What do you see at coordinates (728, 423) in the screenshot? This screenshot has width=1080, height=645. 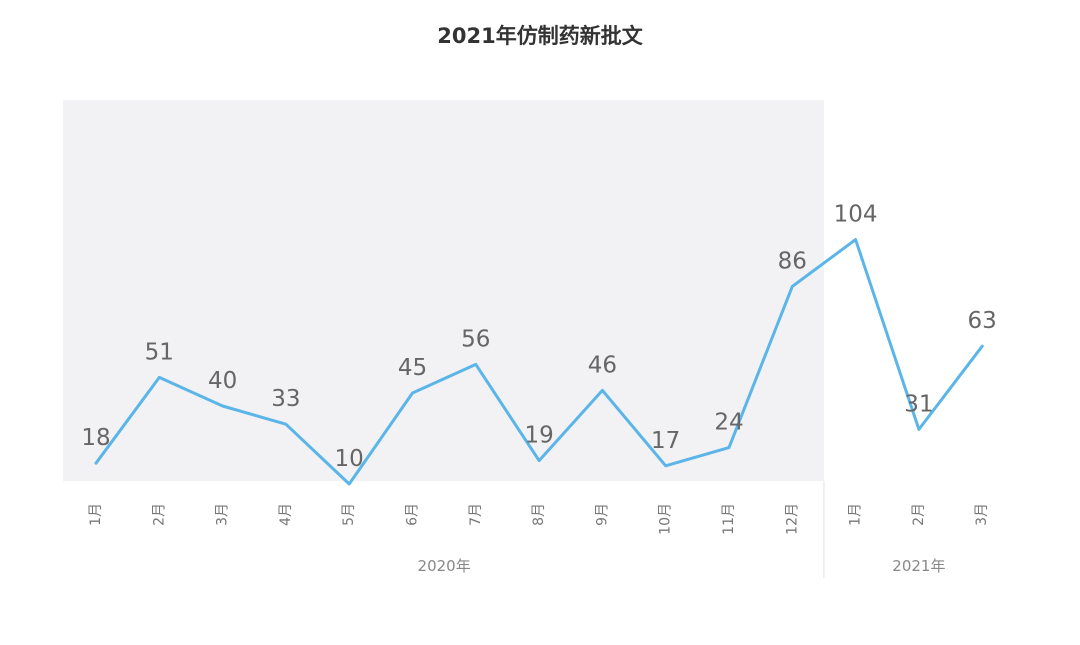 I see `data-label: 24` at bounding box center [728, 423].